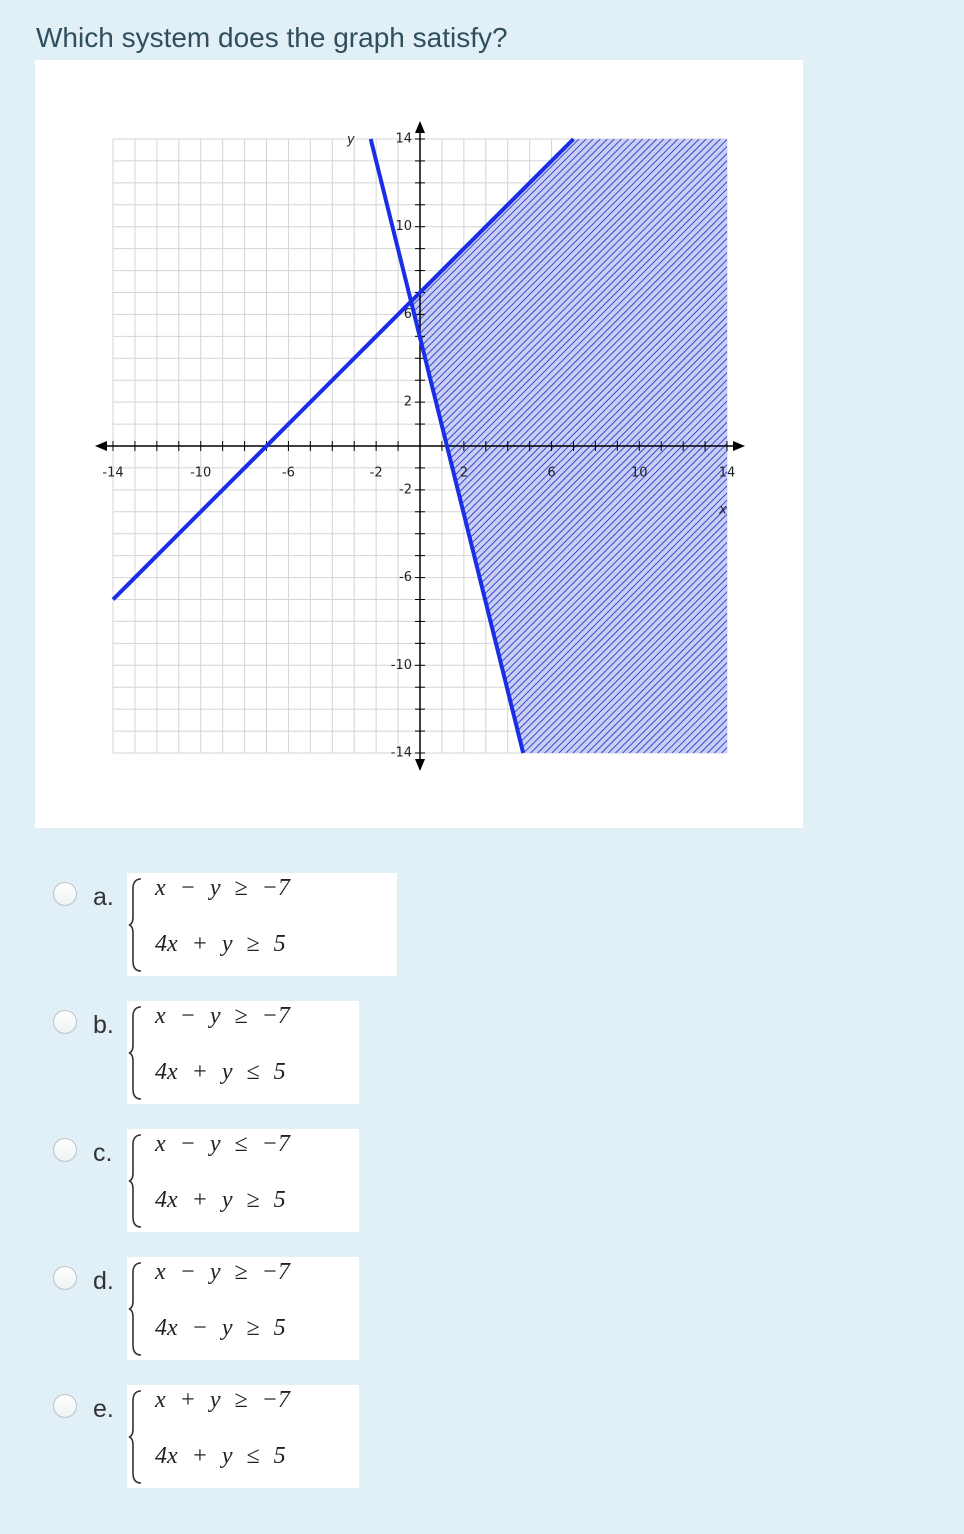 The height and width of the screenshot is (1534, 964). What do you see at coordinates (243, 1308) in the screenshot?
I see `equation-box: x − y ≥ −7 4x − y ≥ 5` at bounding box center [243, 1308].